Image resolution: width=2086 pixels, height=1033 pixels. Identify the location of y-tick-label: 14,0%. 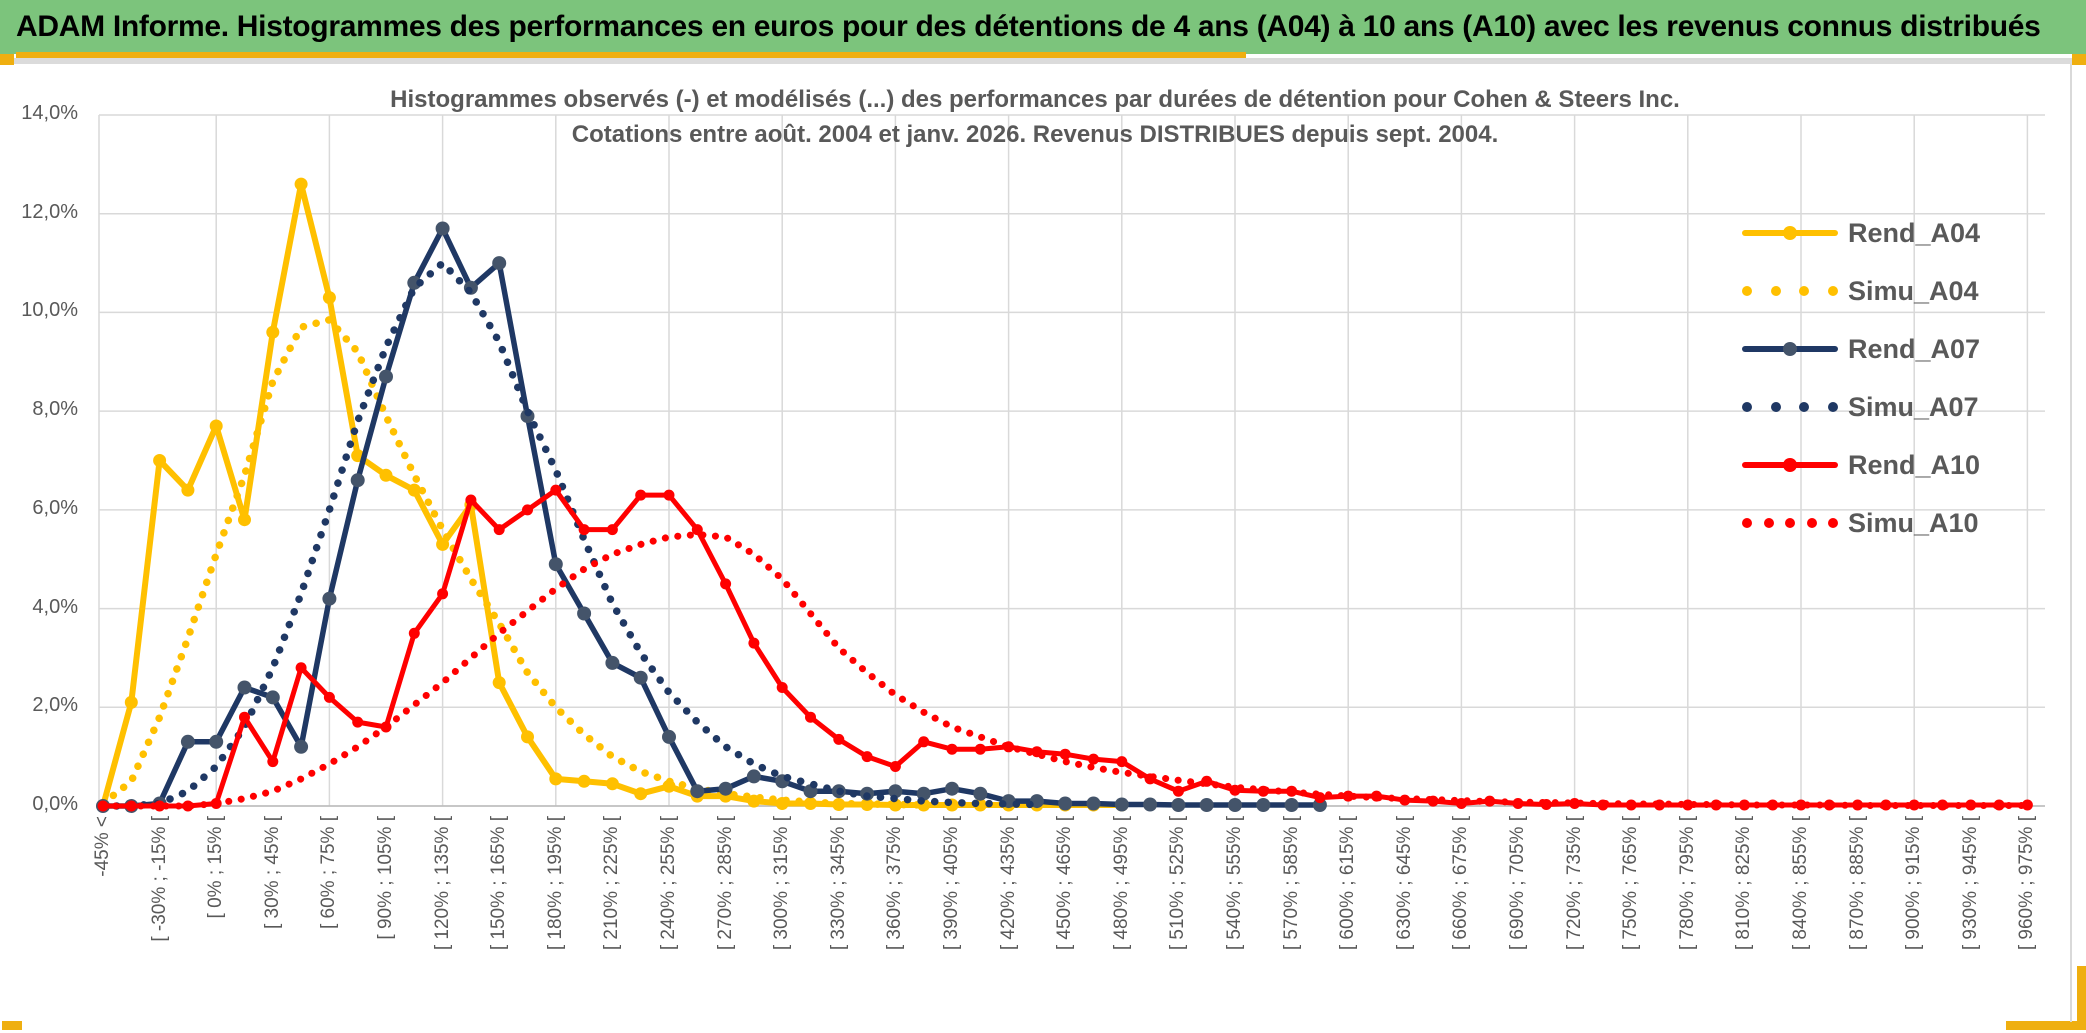
(49, 113).